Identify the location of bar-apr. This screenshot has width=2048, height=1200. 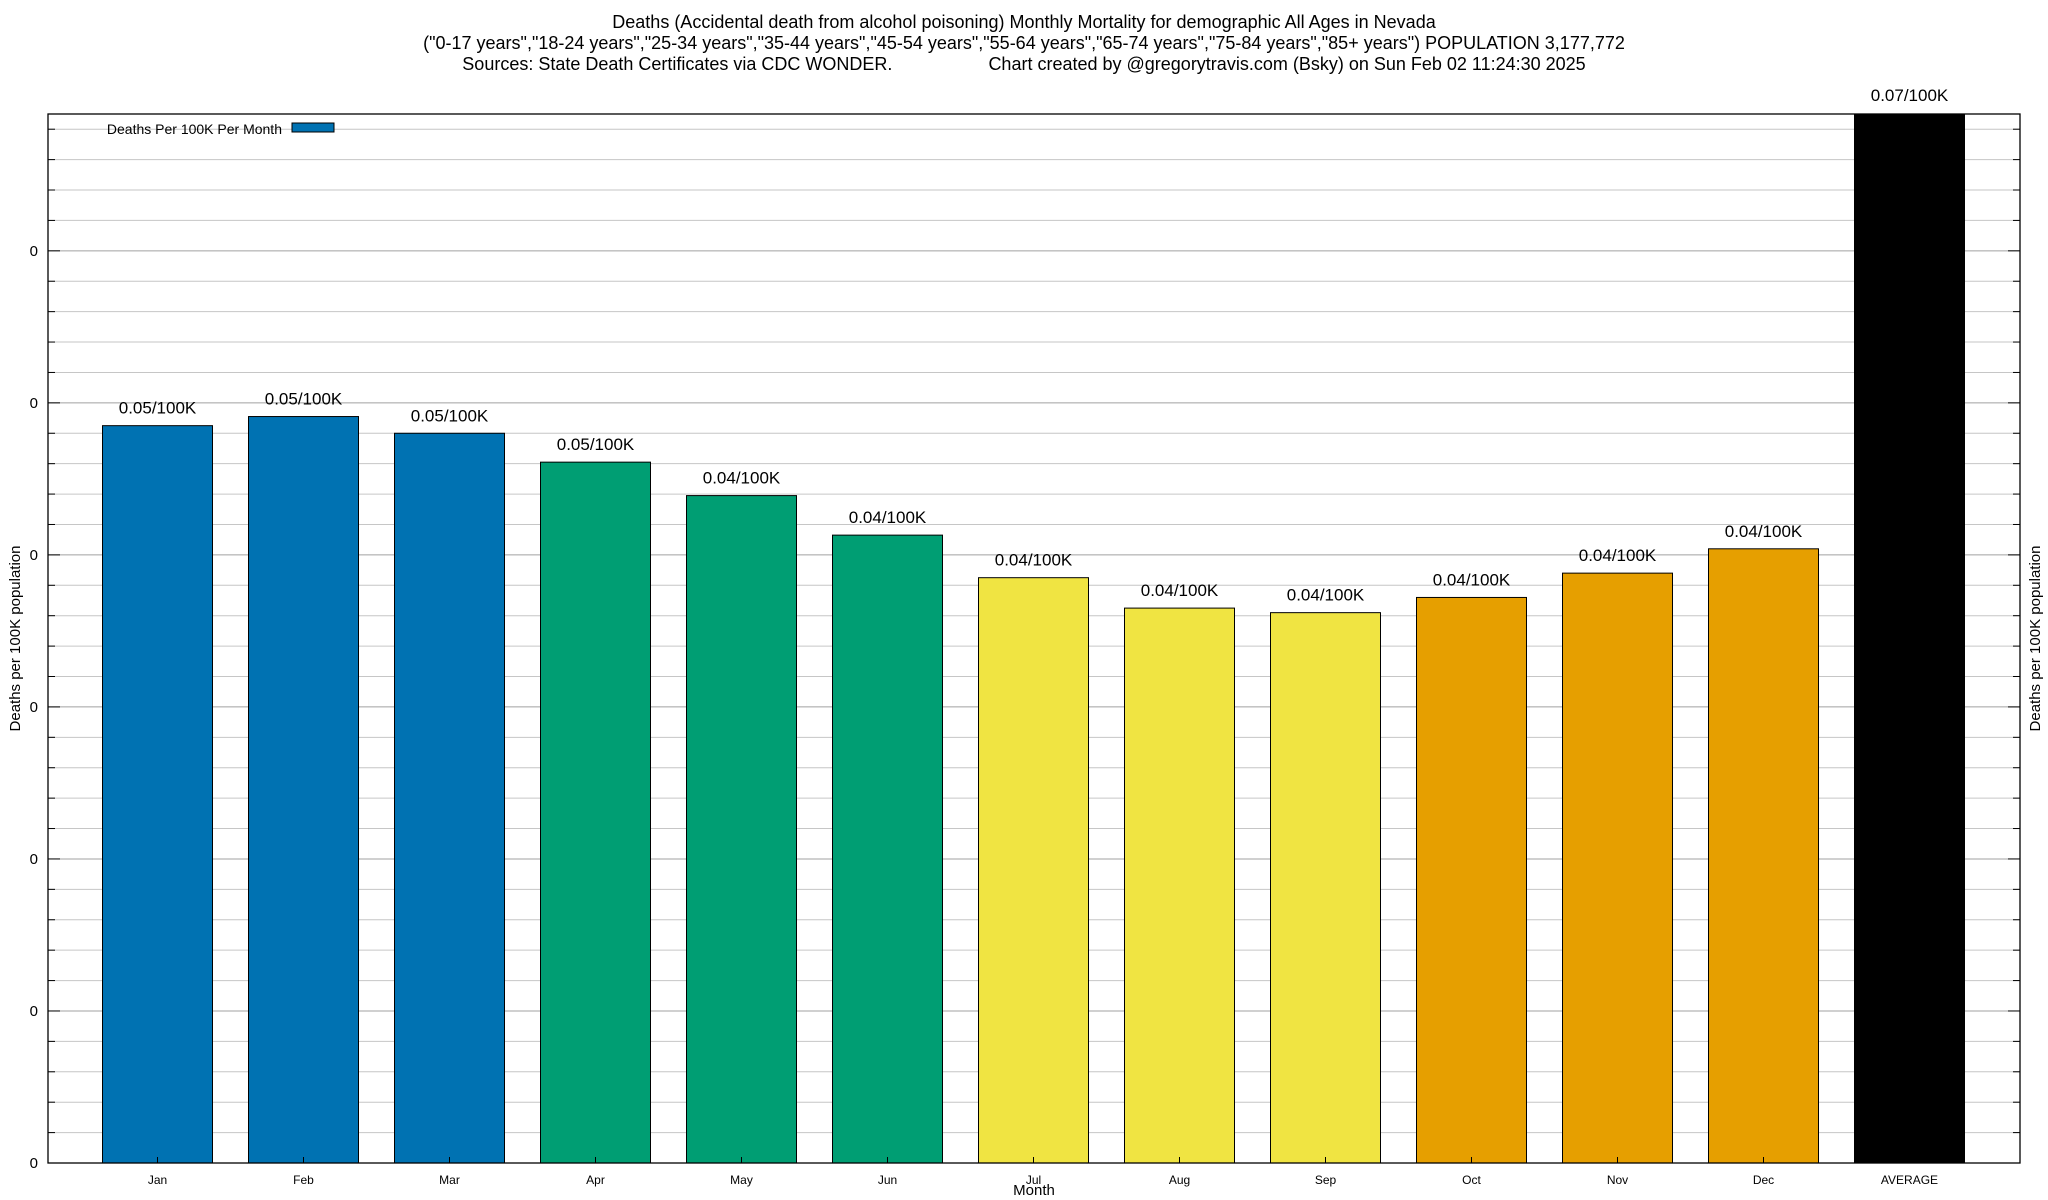
(595, 812).